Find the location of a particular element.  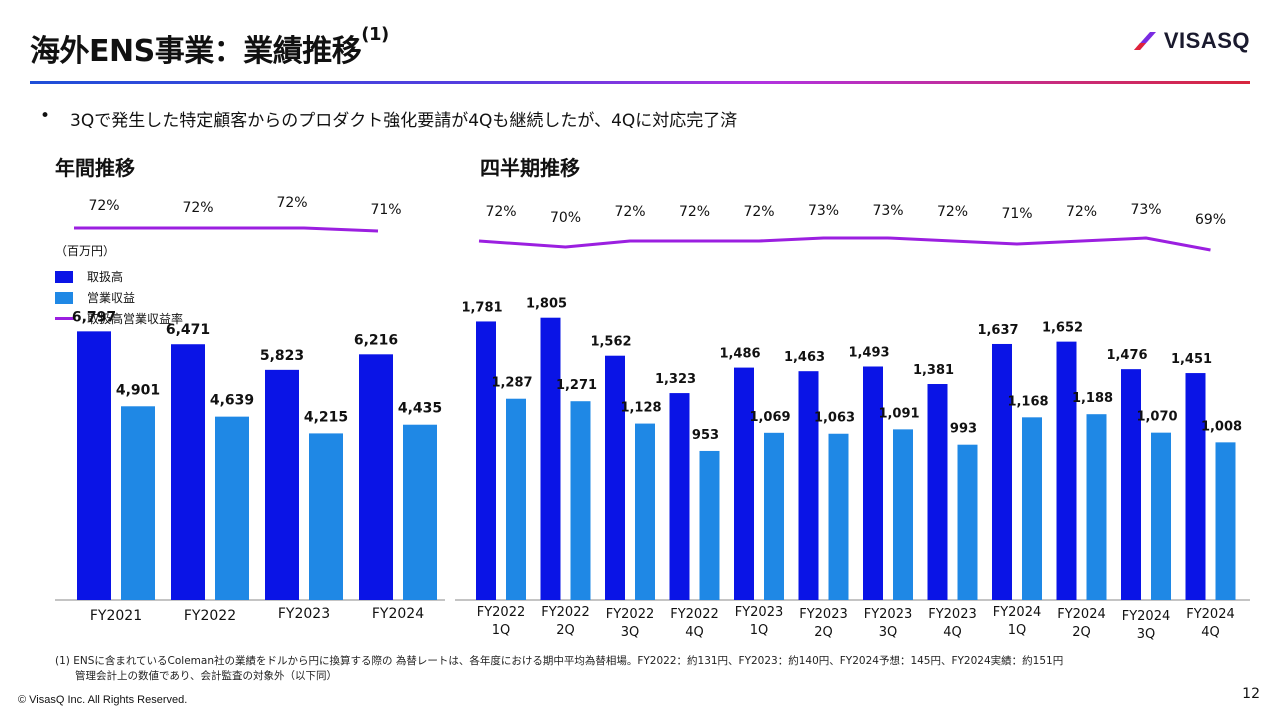

legend-label-gmv: 取扱高 is located at coordinates (105, 277).